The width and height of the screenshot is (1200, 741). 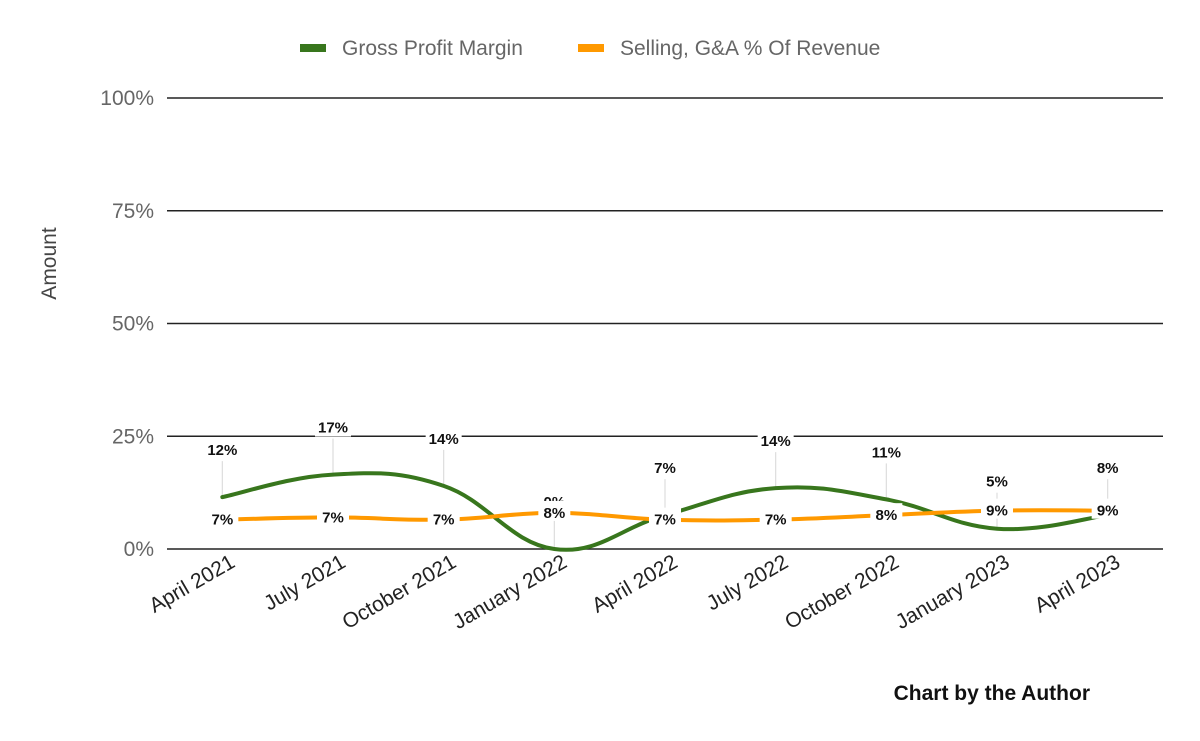 I want to click on data-label-leaders, so click(x=665, y=493).